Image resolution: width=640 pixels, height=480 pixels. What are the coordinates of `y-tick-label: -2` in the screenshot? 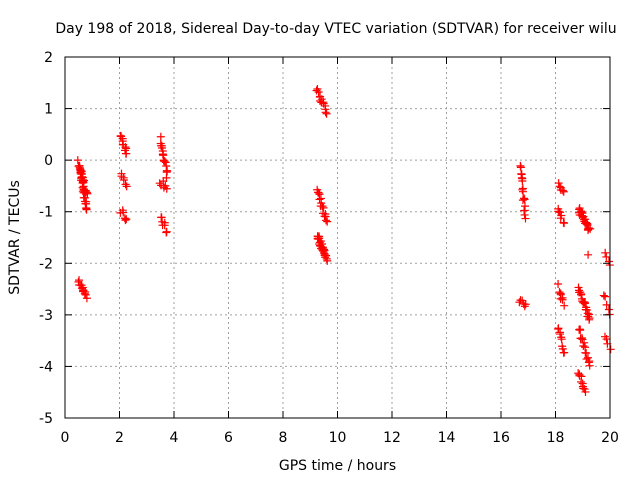 It's located at (46, 264).